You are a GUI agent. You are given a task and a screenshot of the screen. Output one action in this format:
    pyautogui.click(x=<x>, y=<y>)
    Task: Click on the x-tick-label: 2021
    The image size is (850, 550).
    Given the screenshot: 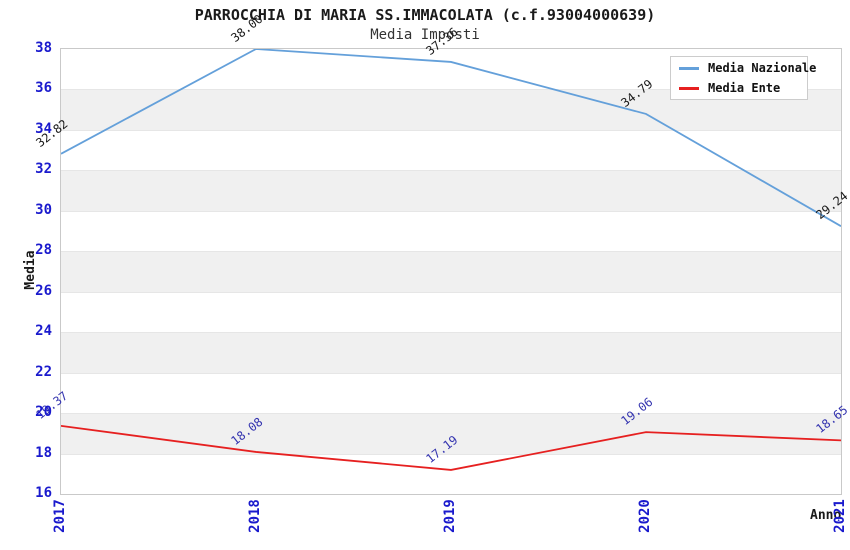 What is the action you would take?
    pyautogui.click(x=840, y=516)
    